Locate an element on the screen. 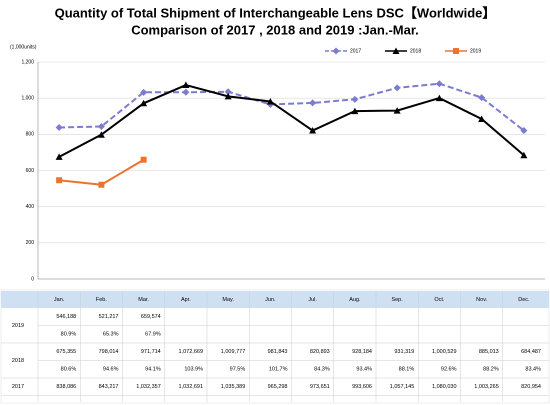 This screenshot has width=550, height=405. table-value: 820,893 is located at coordinates (320, 352).